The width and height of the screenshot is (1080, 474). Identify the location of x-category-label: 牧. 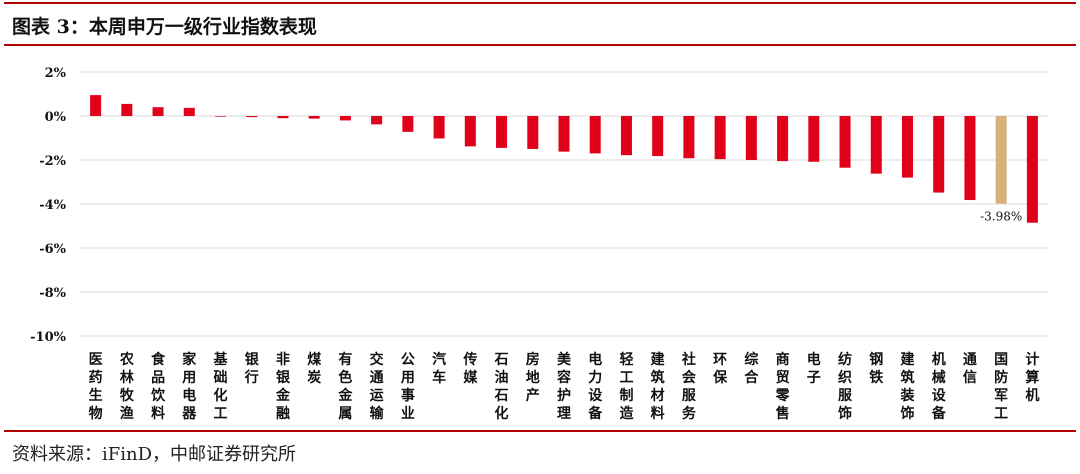
(127, 395).